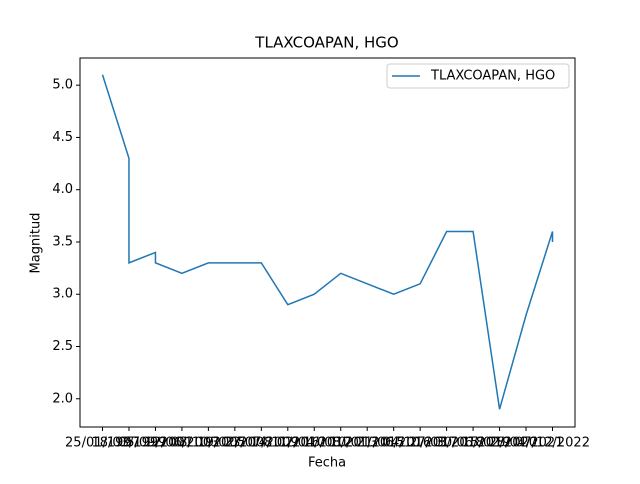 This screenshot has width=640, height=484. I want to click on y-tick-label: 3.0, so click(62, 294).